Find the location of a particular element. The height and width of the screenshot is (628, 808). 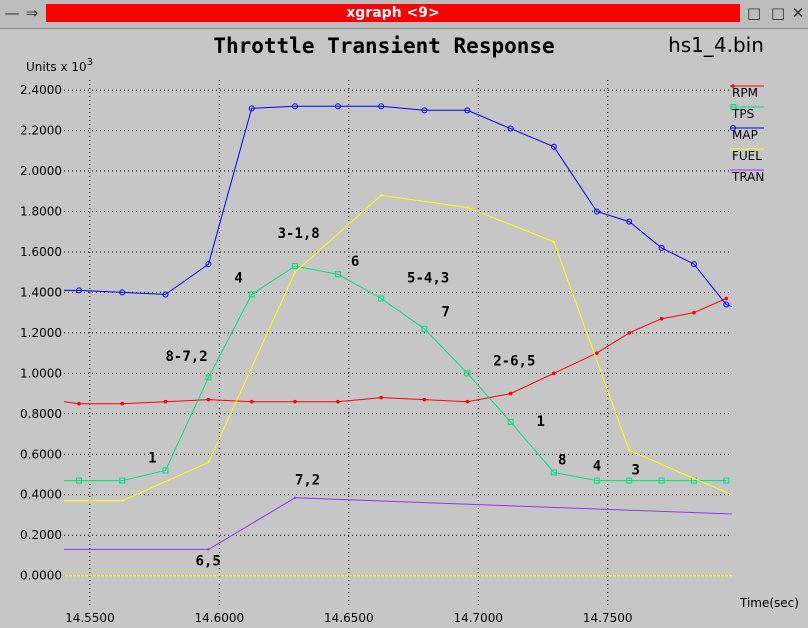

x-axis-label: Time(sec) is located at coordinates (769, 603).